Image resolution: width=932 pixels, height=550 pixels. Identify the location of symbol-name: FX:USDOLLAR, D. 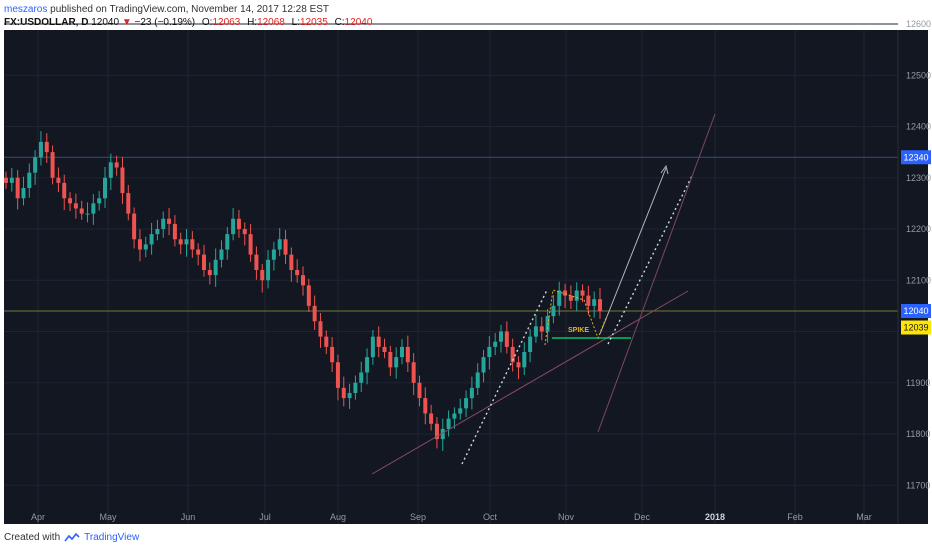
(46, 22).